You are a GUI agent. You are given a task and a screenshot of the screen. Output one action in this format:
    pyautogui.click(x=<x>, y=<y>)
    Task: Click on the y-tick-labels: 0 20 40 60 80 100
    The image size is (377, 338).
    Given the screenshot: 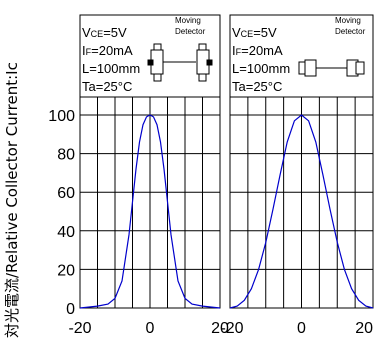 What is the action you would take?
    pyautogui.click(x=61, y=213)
    